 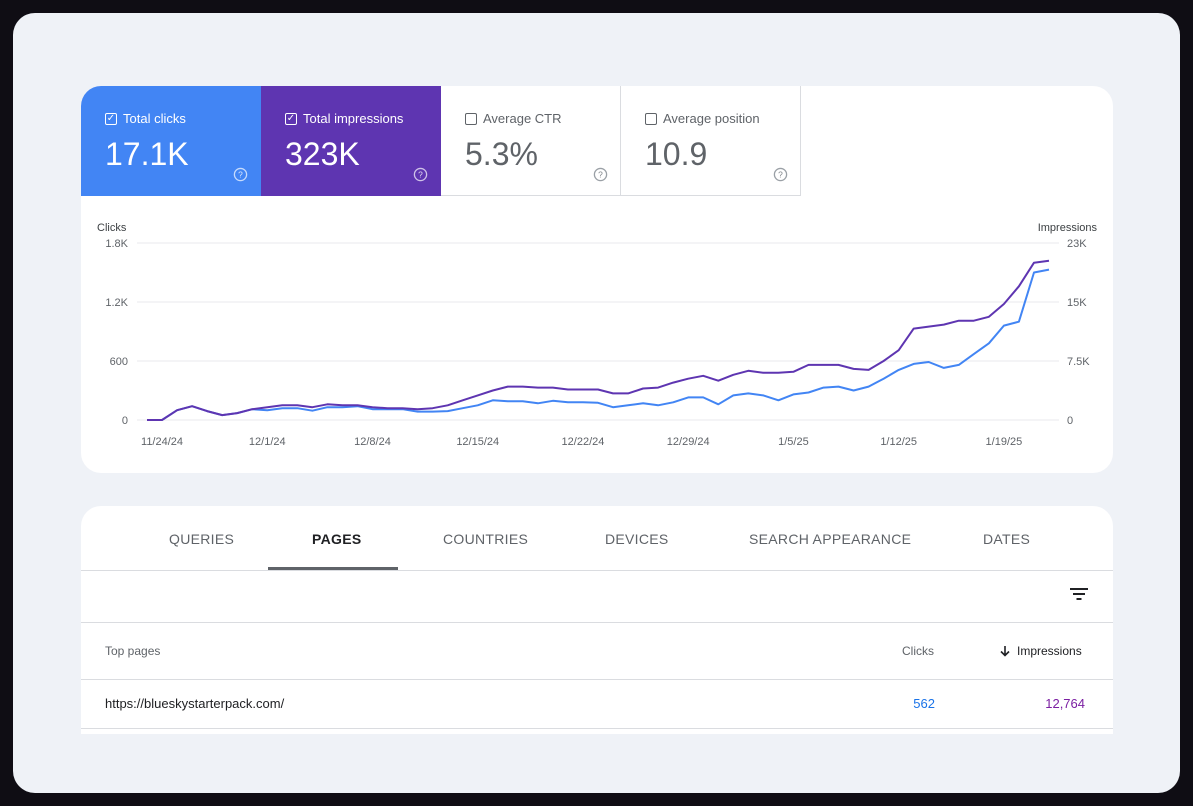 What do you see at coordinates (1078, 362) in the screenshot?
I see `right-axis-tick: 7.5K` at bounding box center [1078, 362].